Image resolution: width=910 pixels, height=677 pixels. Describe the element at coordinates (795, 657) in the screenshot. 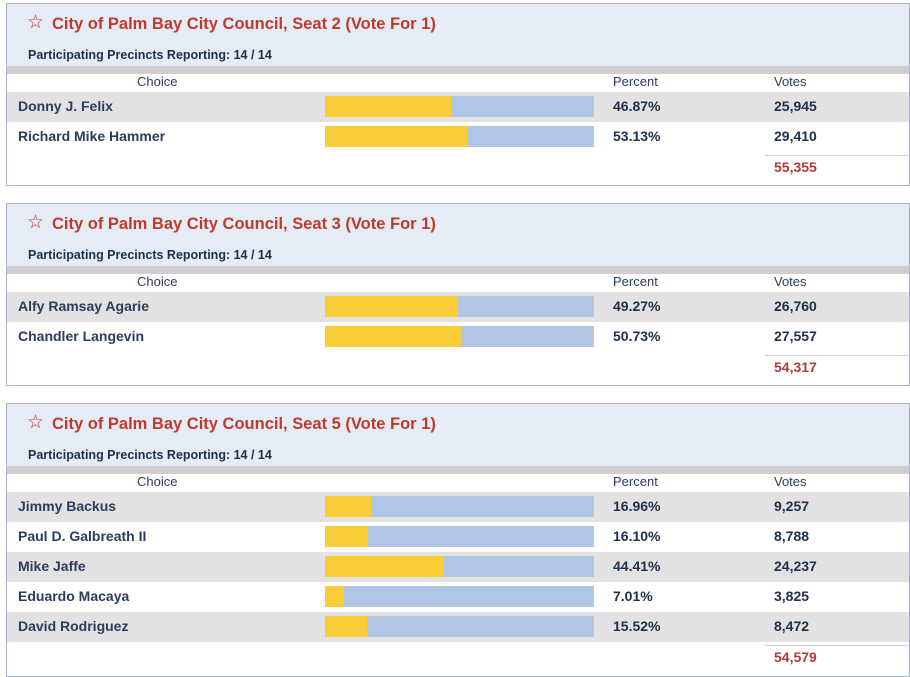

I see `total-votes: 54,579` at that location.